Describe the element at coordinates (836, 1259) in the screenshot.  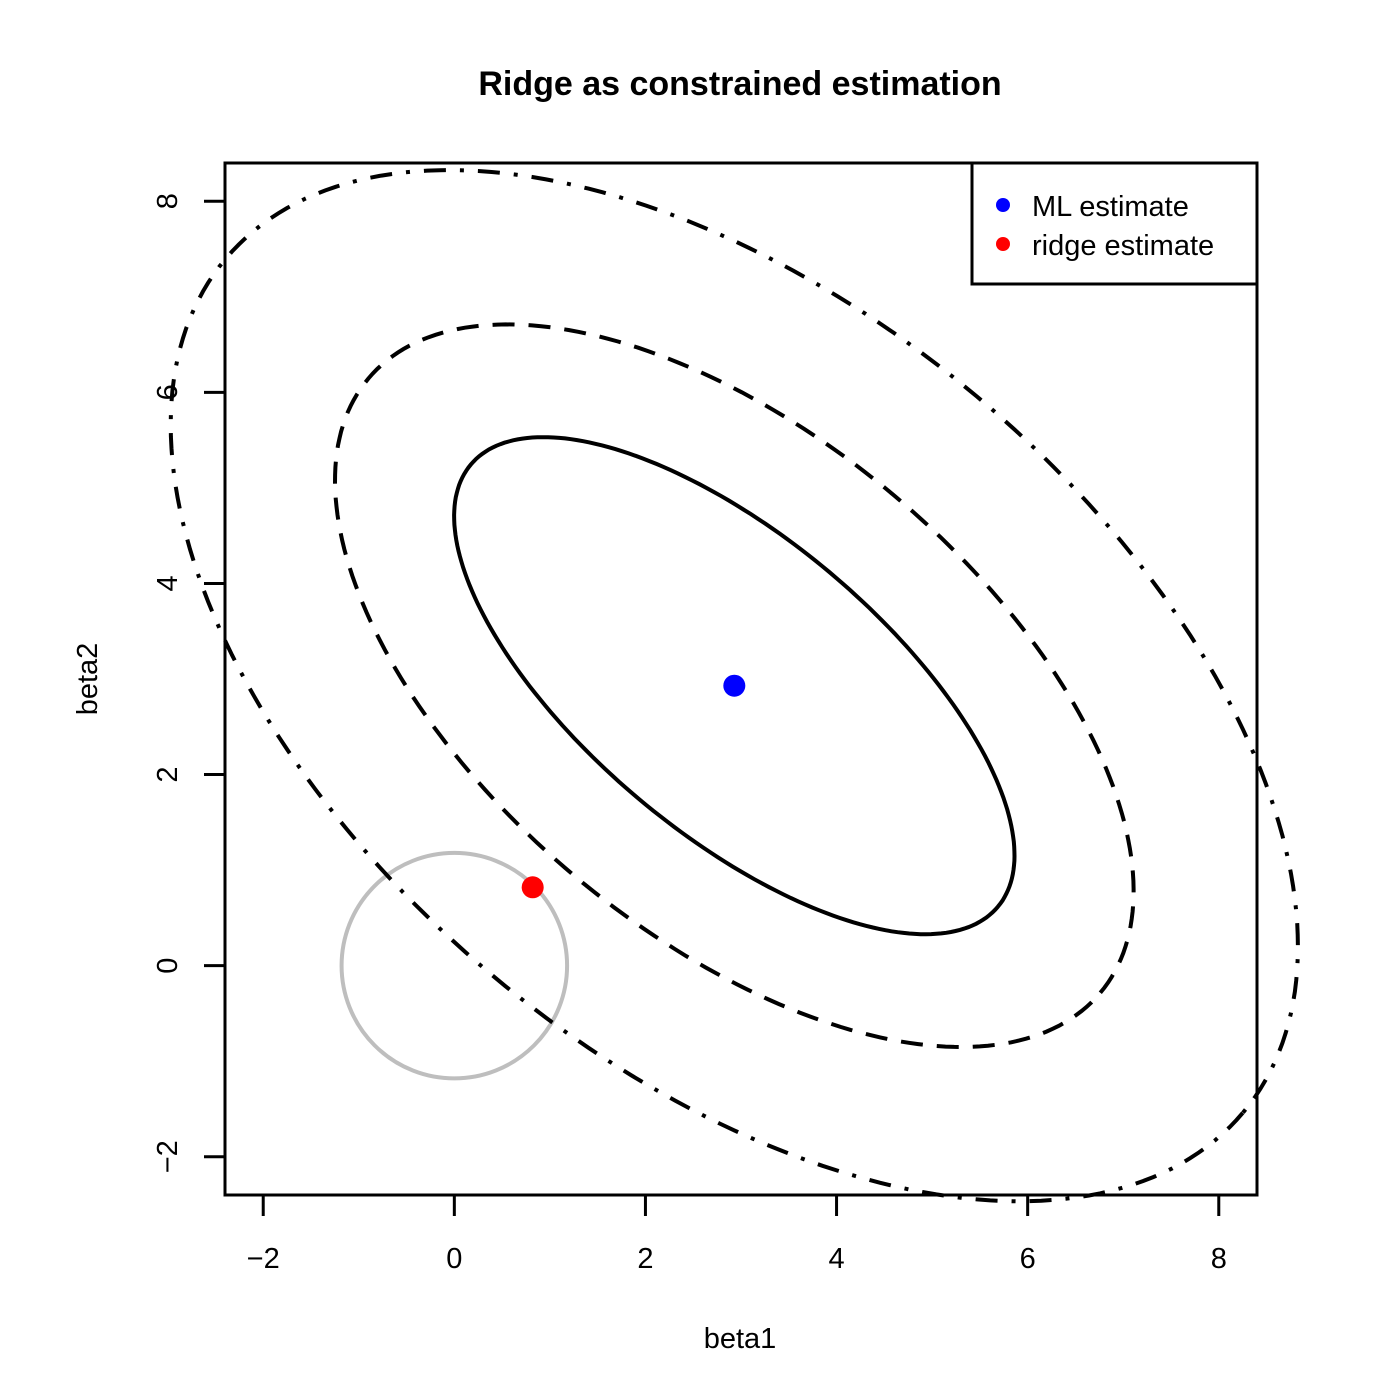
I see `x-tick-label: 4` at that location.